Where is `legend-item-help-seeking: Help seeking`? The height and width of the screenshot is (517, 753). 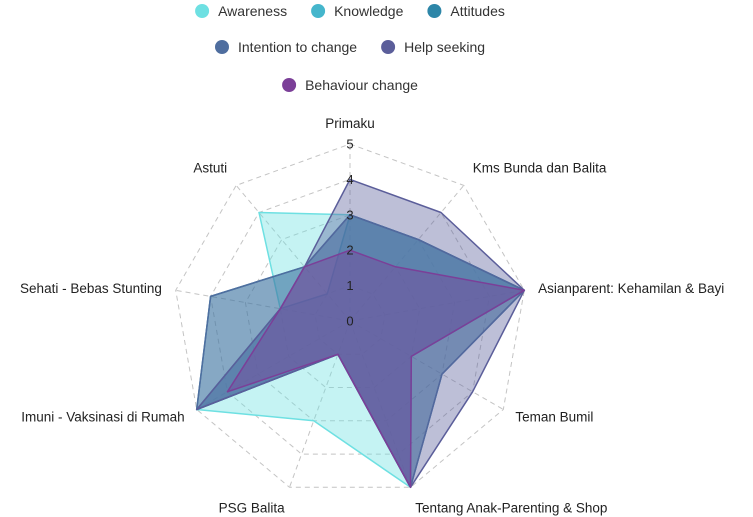 legend-item-help-seeking: Help seeking is located at coordinates (433, 47).